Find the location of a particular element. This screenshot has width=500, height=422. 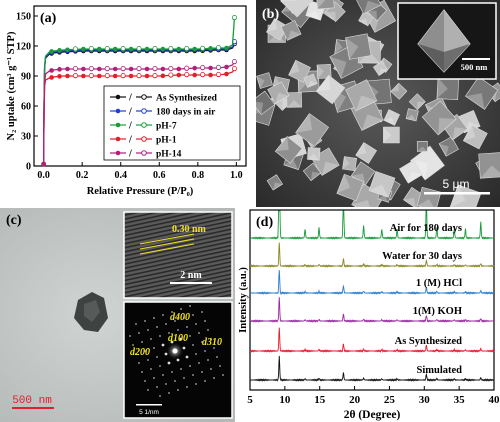

panel-b-label: (b) is located at coordinates (270, 14).